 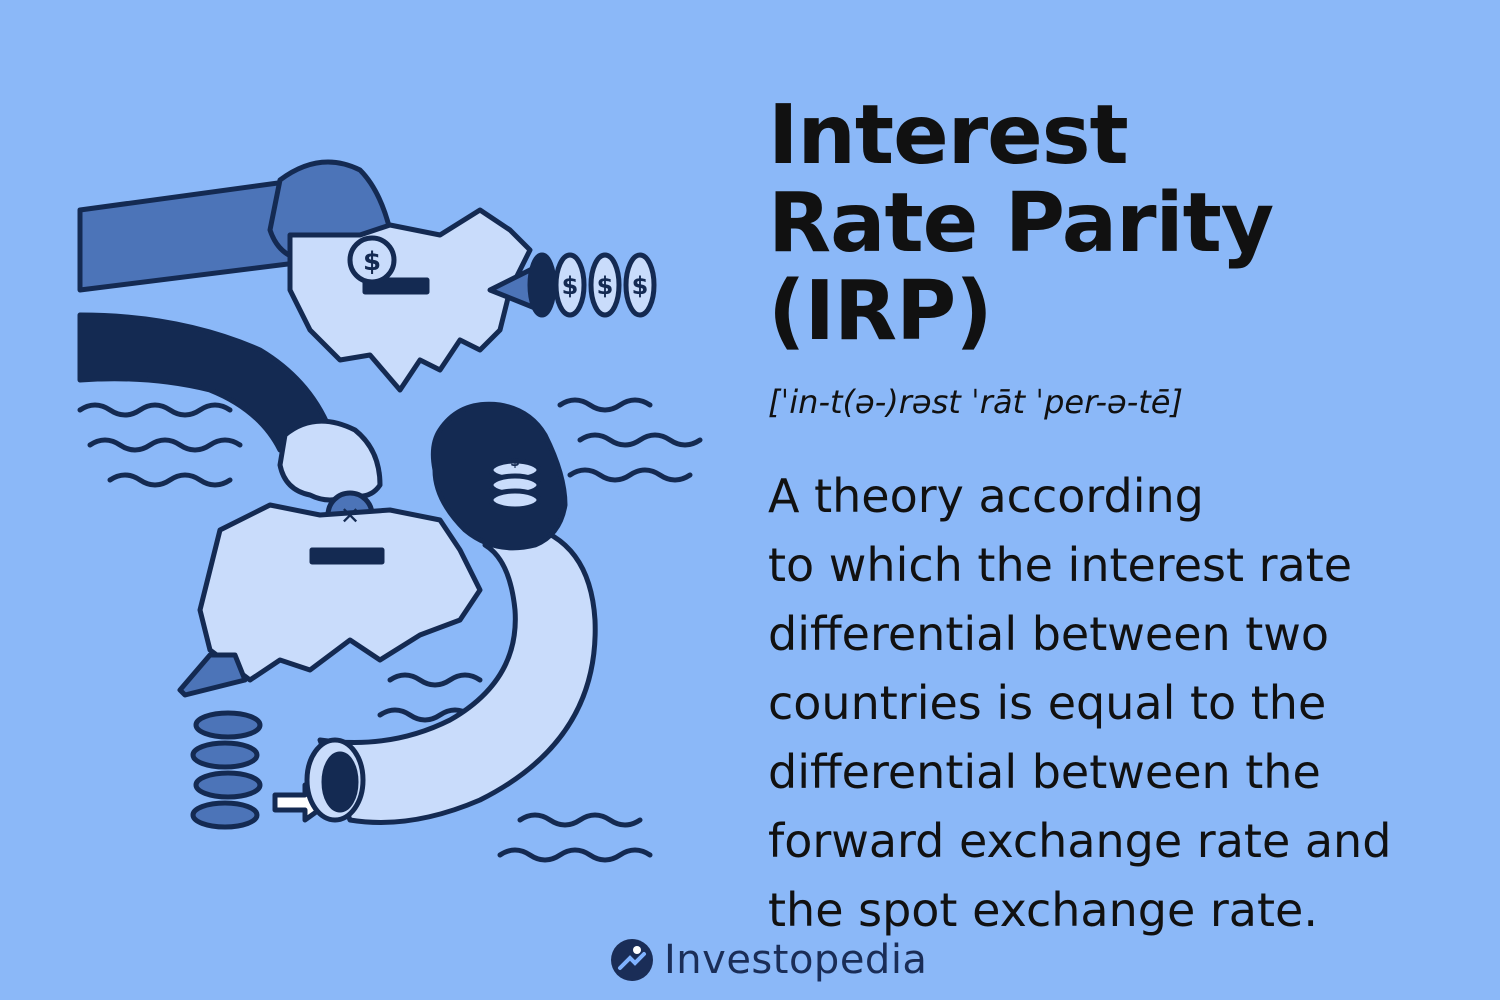 What do you see at coordinates (212, 675) in the screenshot?
I see `drain-funnel` at bounding box center [212, 675].